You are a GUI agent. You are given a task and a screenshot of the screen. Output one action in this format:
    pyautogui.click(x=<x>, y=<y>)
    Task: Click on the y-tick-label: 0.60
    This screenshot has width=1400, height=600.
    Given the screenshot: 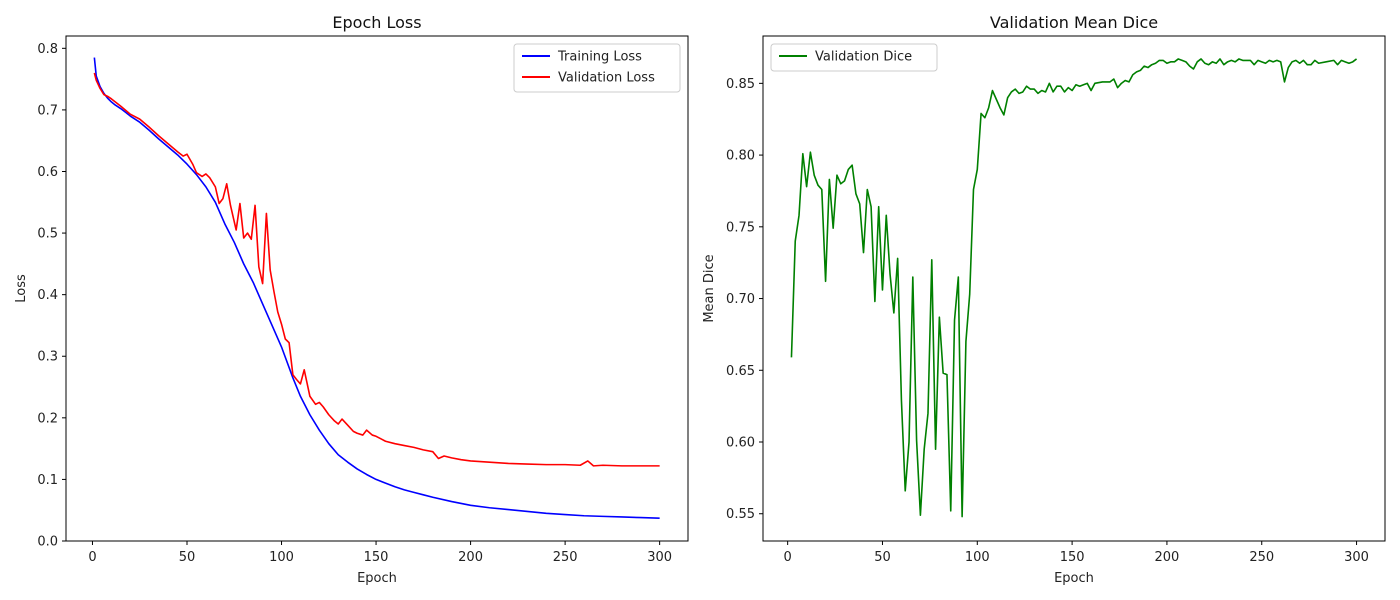 What is the action you would take?
    pyautogui.click(x=740, y=443)
    